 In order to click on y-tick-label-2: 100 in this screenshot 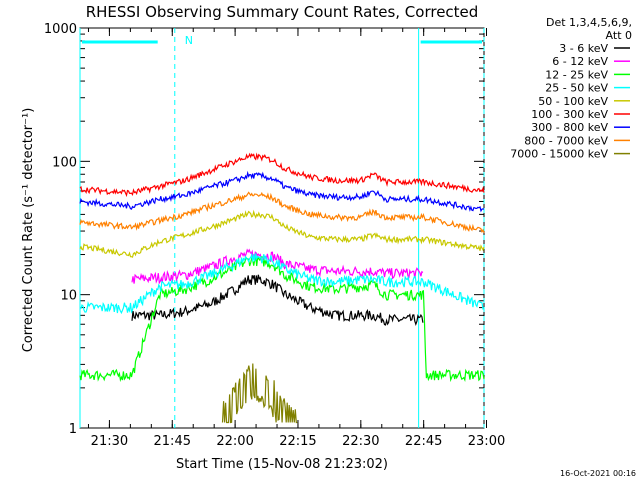, I will do `click(64, 162)`.